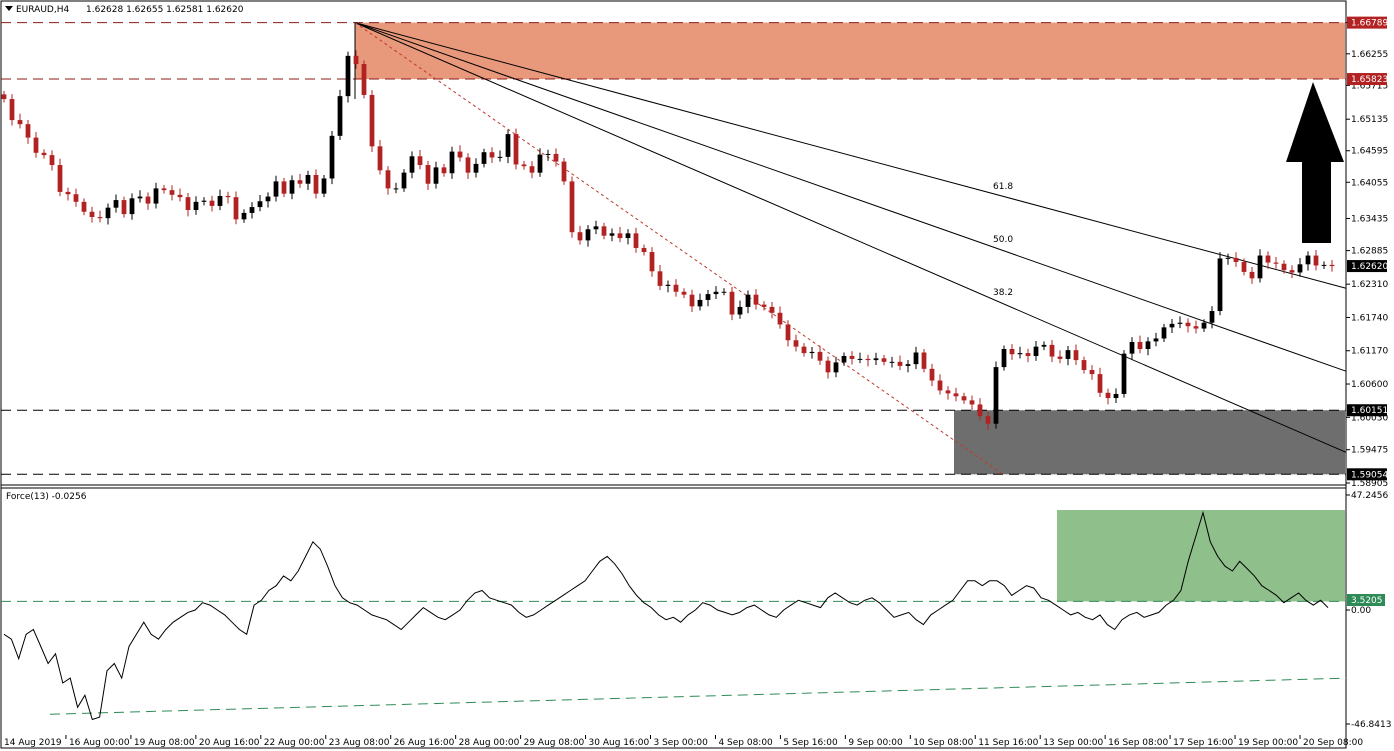 Image resolution: width=1394 pixels, height=751 pixels. I want to click on symbol-label: EURAUD,H4, so click(42, 10).